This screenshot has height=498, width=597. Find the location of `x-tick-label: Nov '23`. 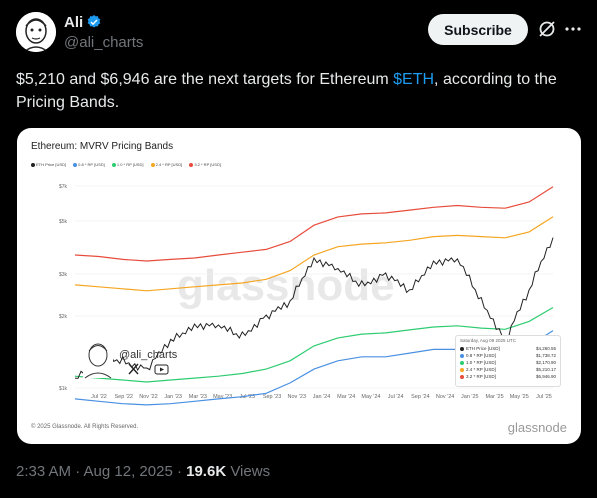

x-tick-label: Nov '23 is located at coordinates (297, 397).